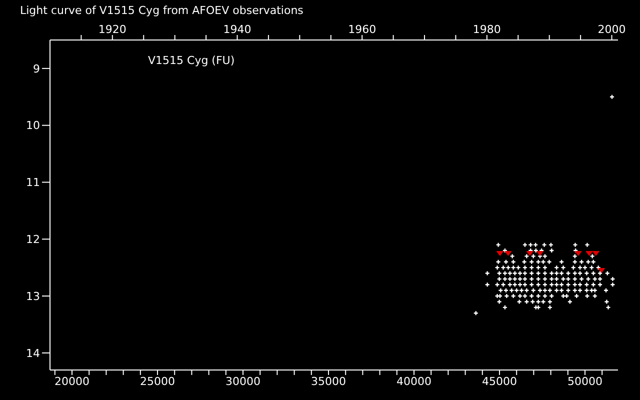 The height and width of the screenshot is (400, 640). What do you see at coordinates (237, 29) in the screenshot?
I see `x2-tick-label: 1940` at bounding box center [237, 29].